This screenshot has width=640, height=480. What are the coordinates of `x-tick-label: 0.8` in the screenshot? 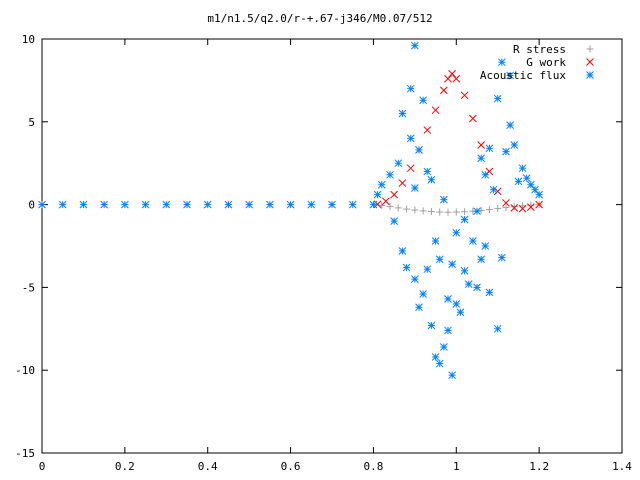 It's located at (373, 466).